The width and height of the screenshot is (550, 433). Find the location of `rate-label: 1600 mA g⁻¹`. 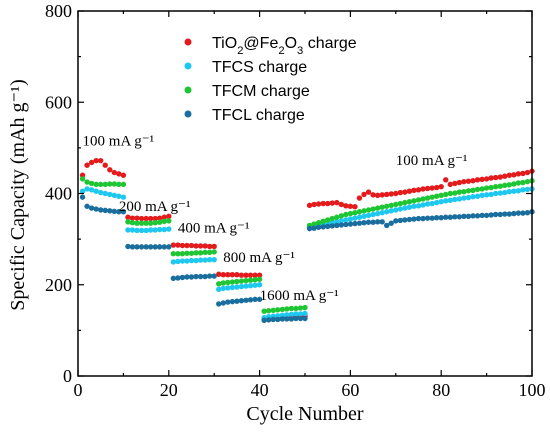

rate-label: 1600 mA g⁻¹ is located at coordinates (299, 296).